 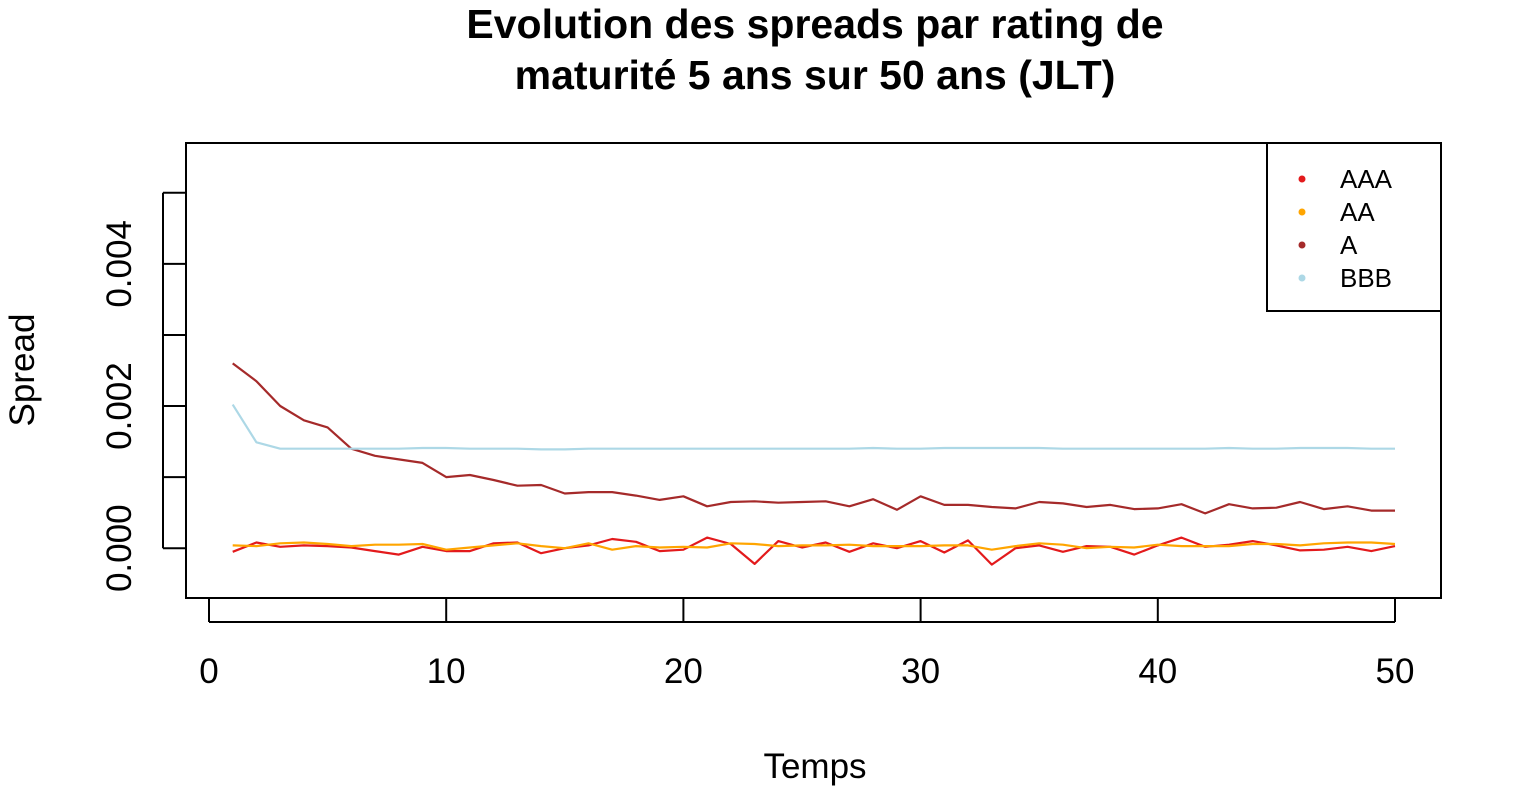 What do you see at coordinates (1302, 212) in the screenshot?
I see `legend-marker-aa` at bounding box center [1302, 212].